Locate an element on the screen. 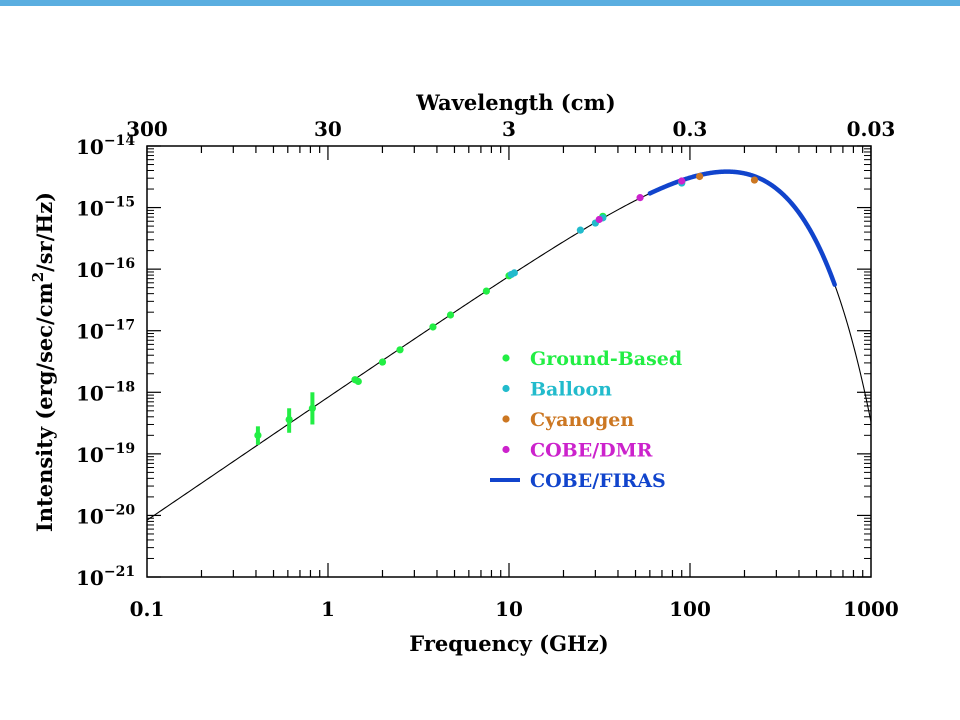  legend-label: Cyanogen is located at coordinates (582, 420).